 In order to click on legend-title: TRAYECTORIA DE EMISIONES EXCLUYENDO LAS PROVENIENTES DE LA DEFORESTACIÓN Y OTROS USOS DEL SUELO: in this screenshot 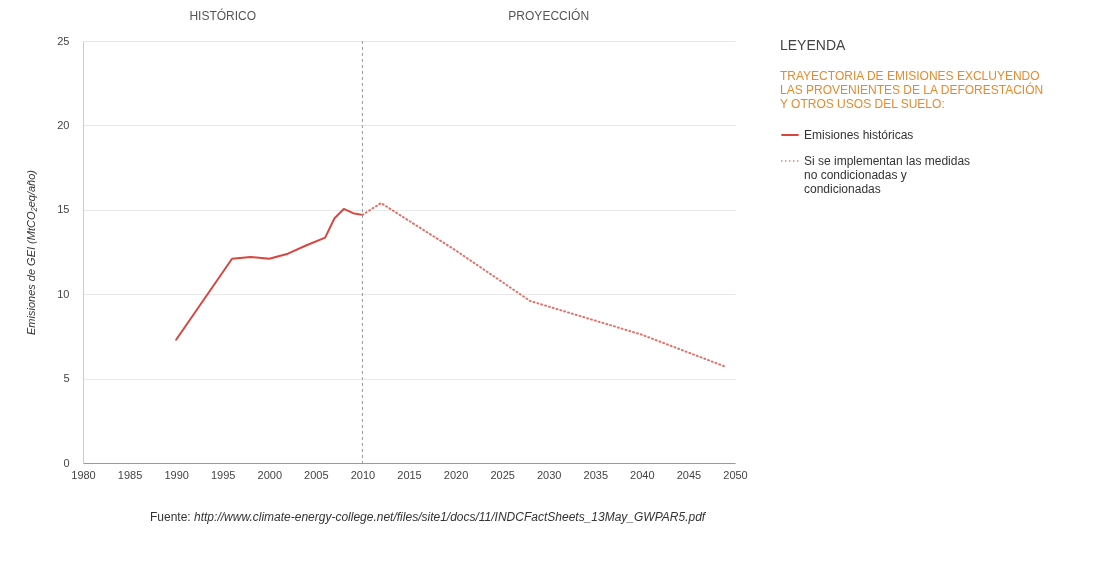, I will do `click(912, 90)`.